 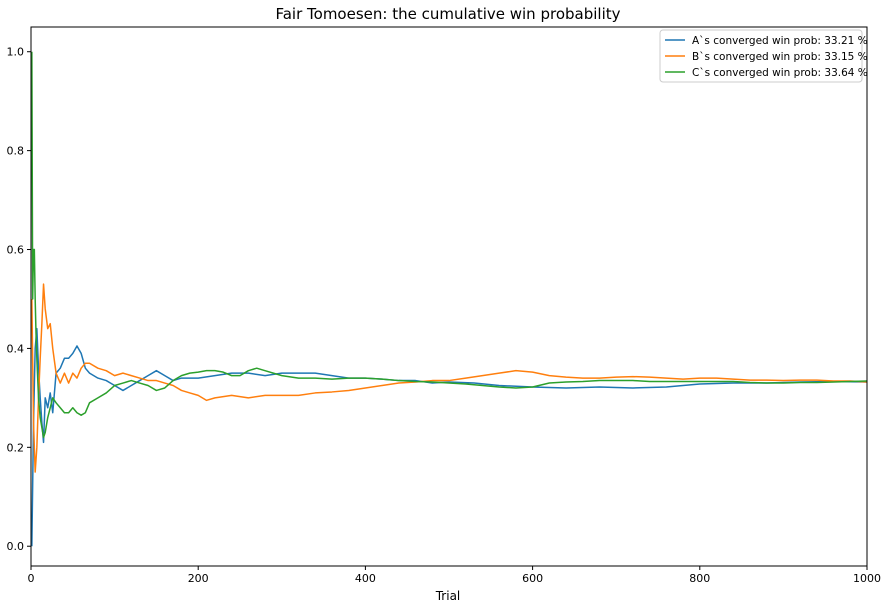 What do you see at coordinates (16, 52) in the screenshot?
I see `y-tick-label: 1.0` at bounding box center [16, 52].